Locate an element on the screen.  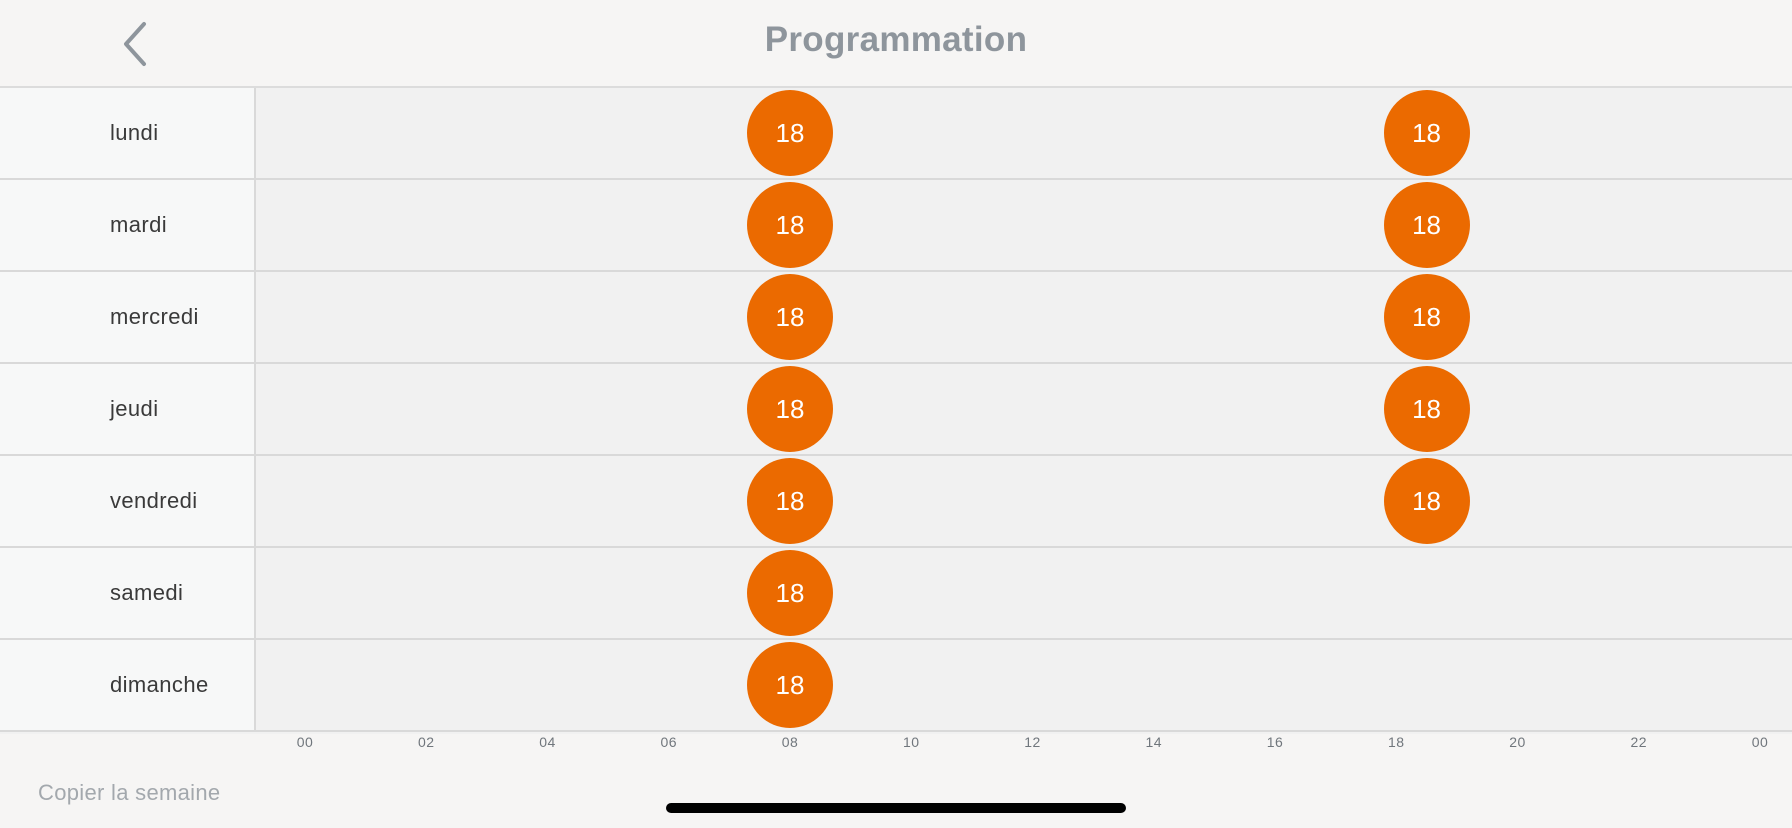
axis-tick-label: 16 is located at coordinates (1275, 742).